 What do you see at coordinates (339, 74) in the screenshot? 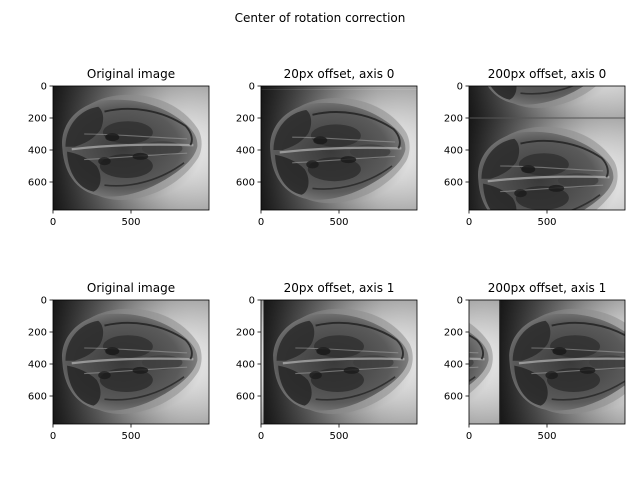
I see `panel-title: 20px offset, axis 0` at bounding box center [339, 74].